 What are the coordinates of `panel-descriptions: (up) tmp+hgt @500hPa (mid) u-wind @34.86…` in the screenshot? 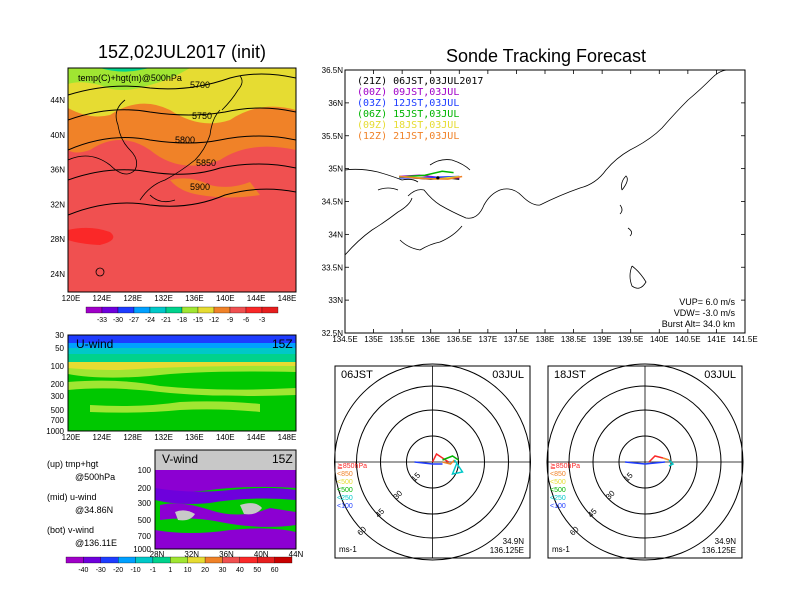 It's located at (82, 503).